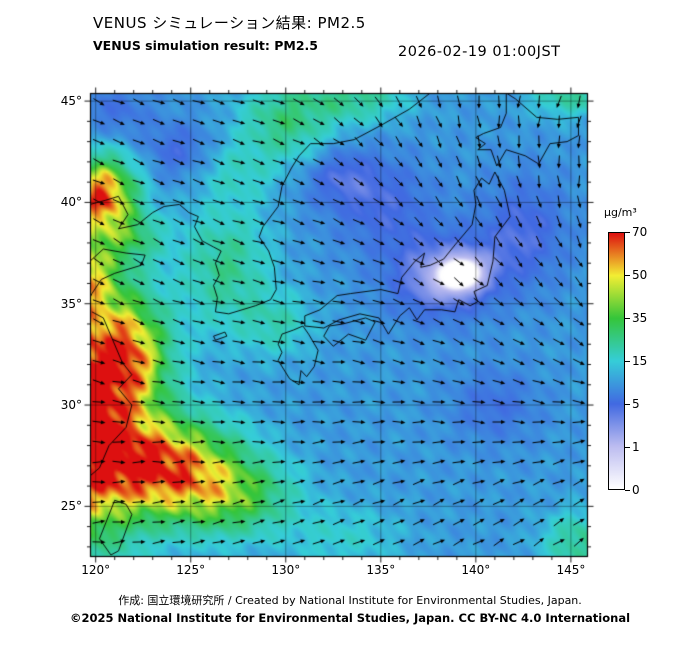  What do you see at coordinates (479, 52) in the screenshot?
I see `simulation-timestamp: 2026-02-19 01:00JST` at bounding box center [479, 52].